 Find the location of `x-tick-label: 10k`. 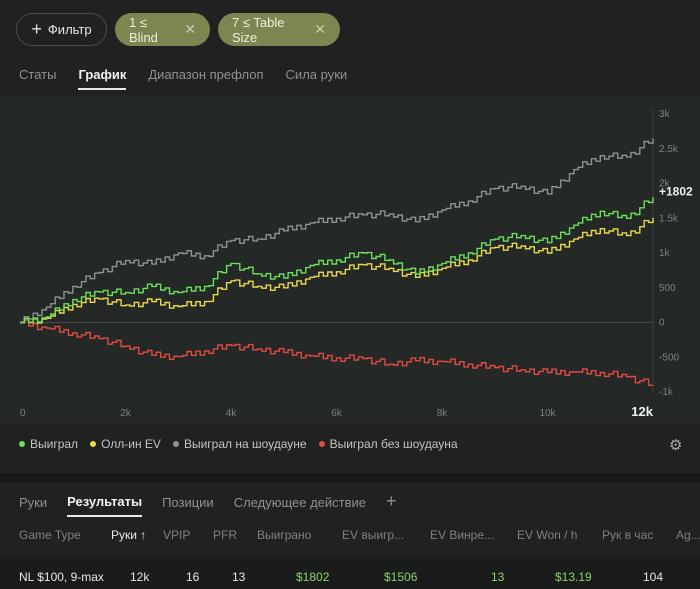

x-tick-label: 10k is located at coordinates (547, 413).